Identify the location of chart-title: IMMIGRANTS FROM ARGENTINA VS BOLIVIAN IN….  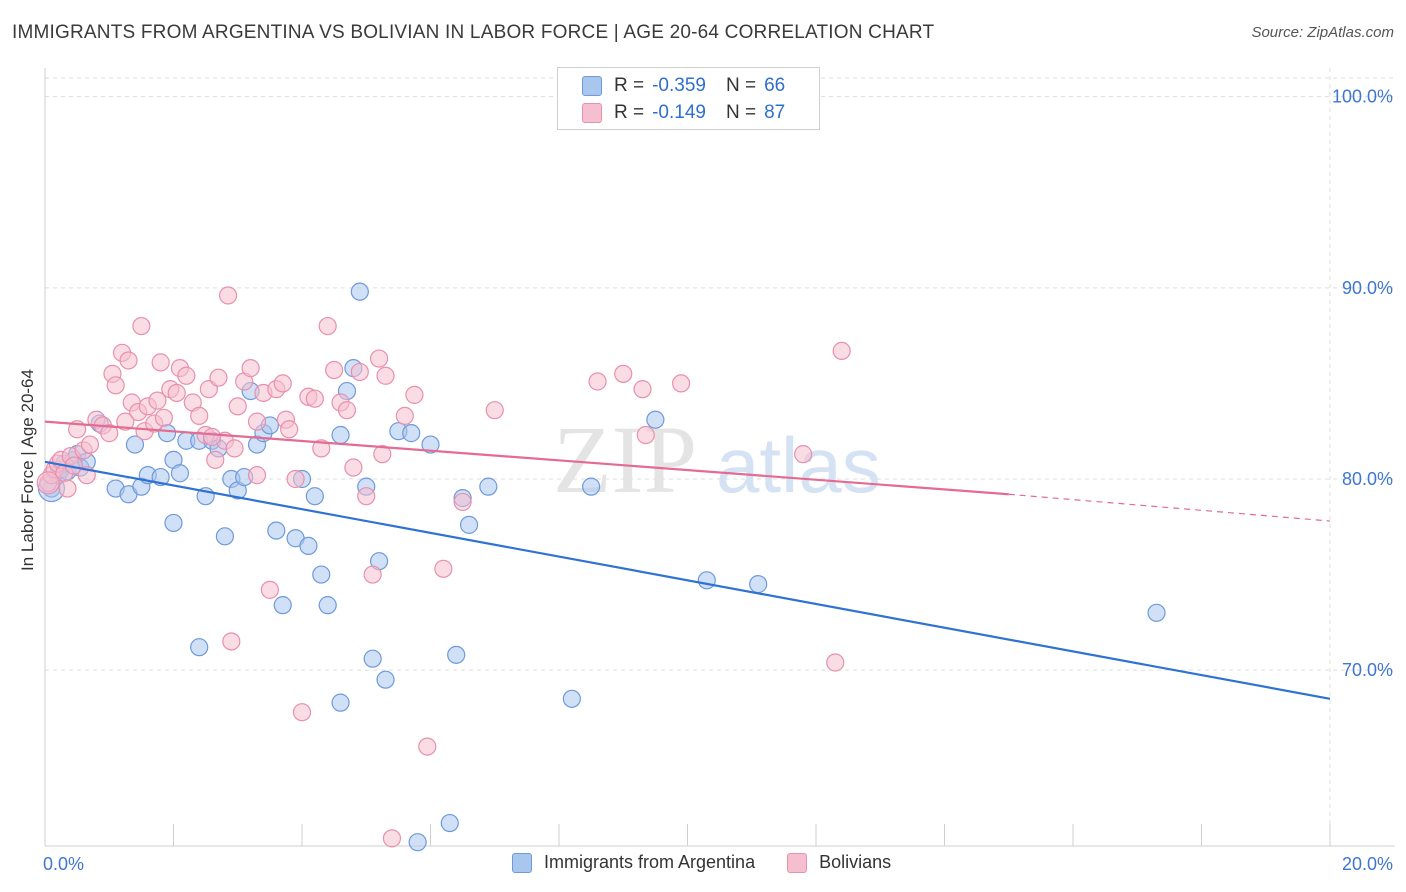
(473, 32).